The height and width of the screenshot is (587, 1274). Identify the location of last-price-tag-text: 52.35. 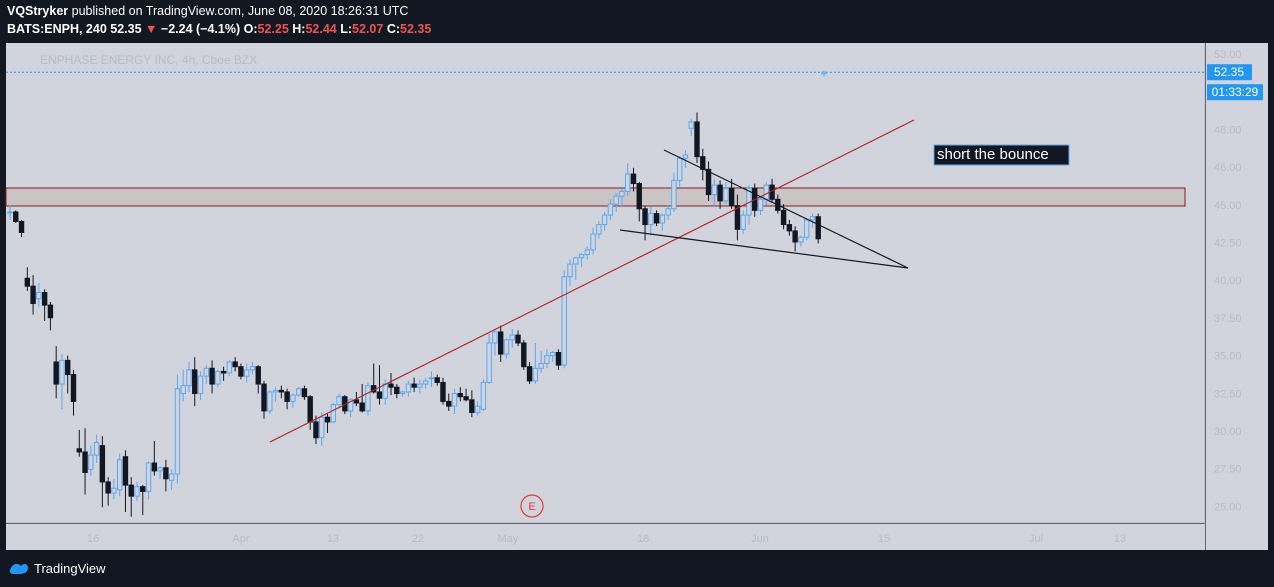
(1229, 72).